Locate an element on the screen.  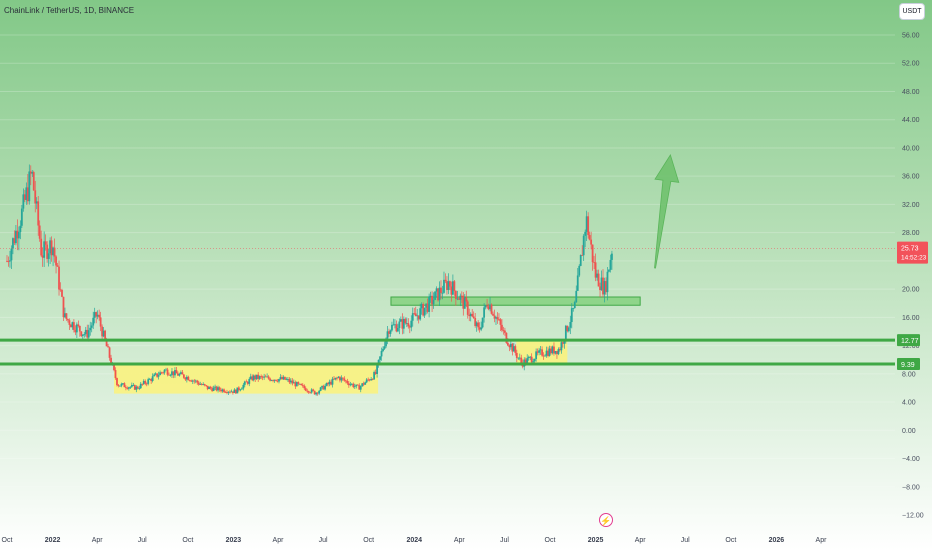
lightning-icon: ⚡ is located at coordinates (606, 520).